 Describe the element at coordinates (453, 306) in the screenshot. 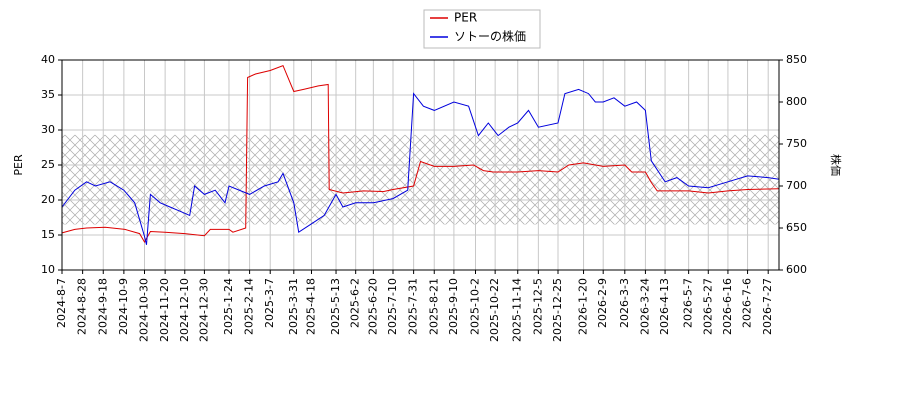

I see `x-tick-label: 2025-9-10` at that location.